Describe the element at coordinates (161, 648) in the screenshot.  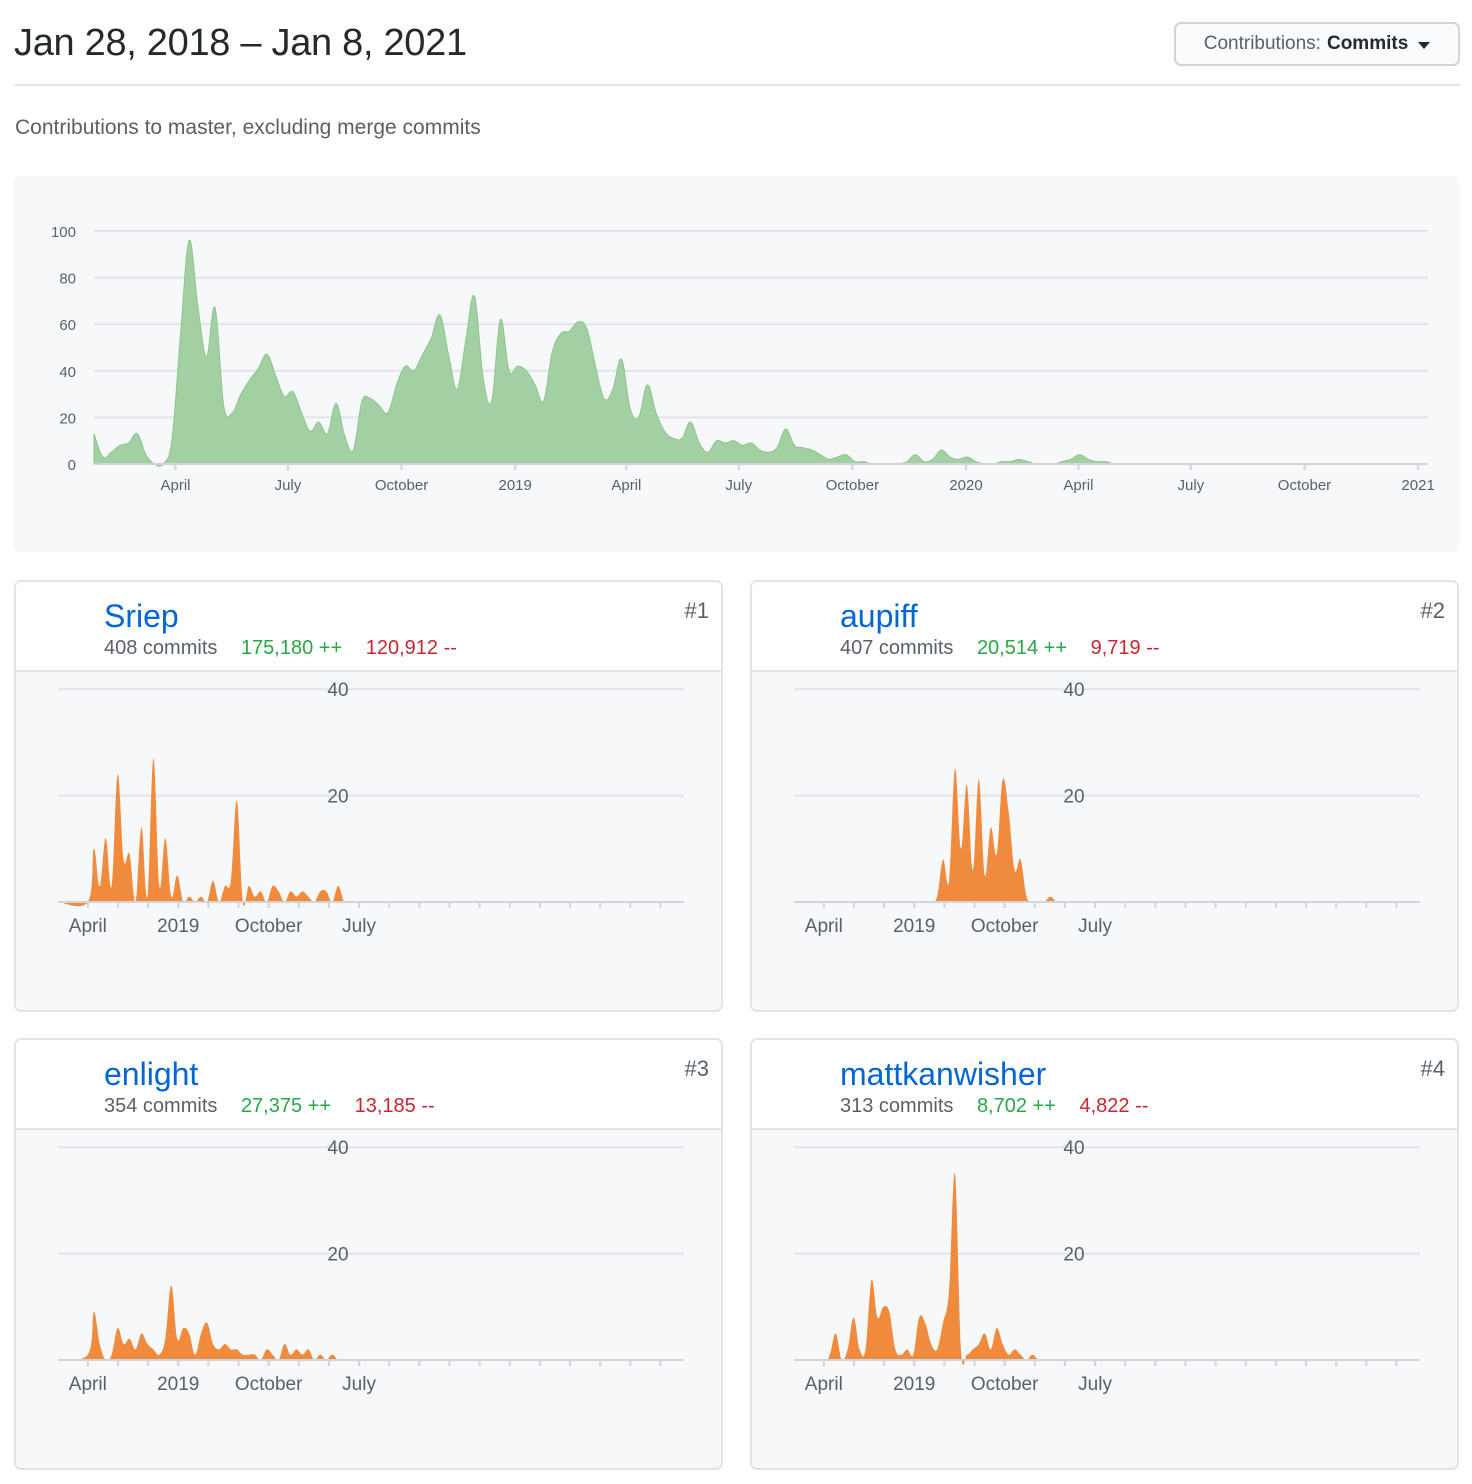
I see `commit-count: 408 commits` at that location.